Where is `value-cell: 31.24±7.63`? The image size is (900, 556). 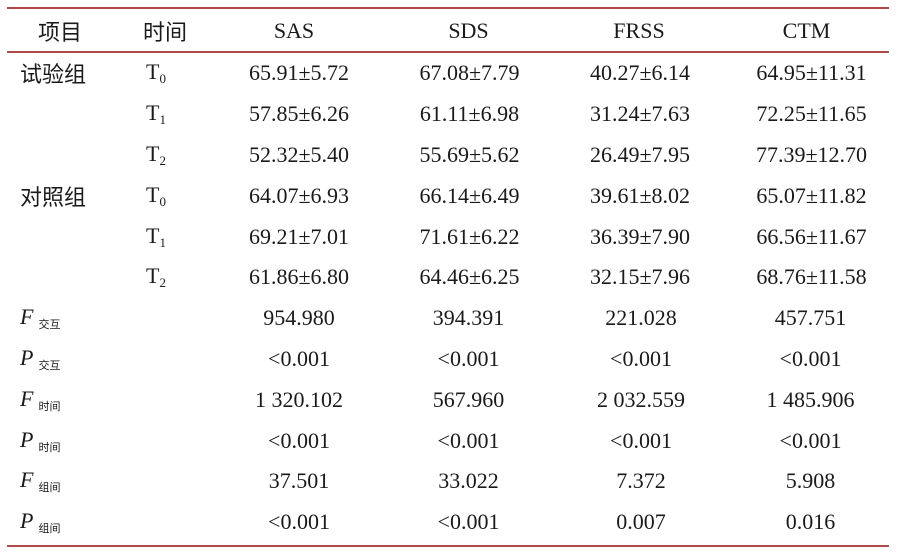 value-cell: 31.24±7.63 is located at coordinates (640, 114).